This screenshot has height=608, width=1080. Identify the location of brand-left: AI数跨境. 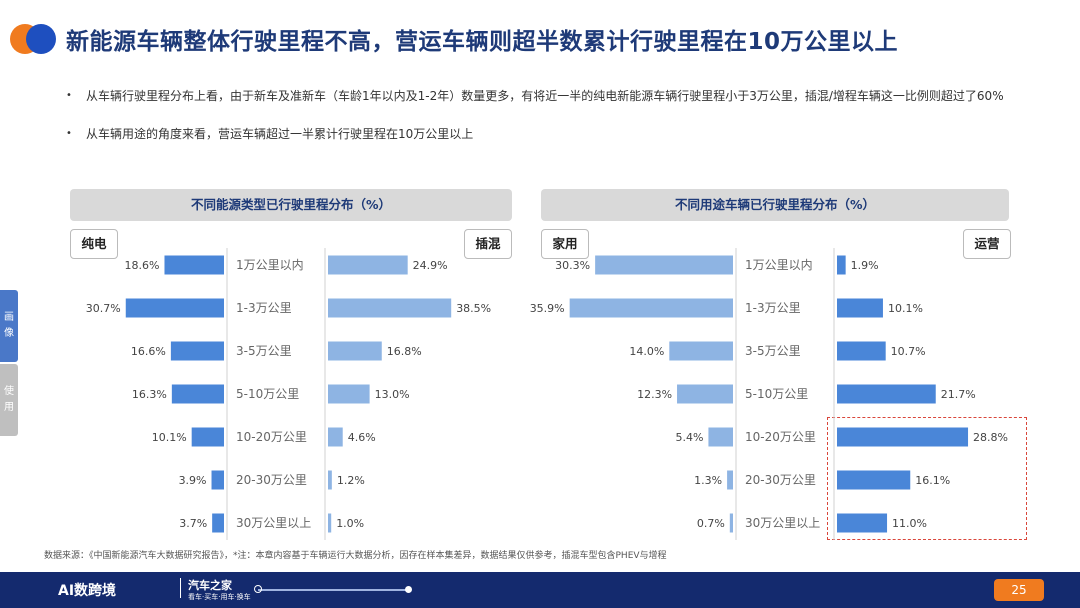
(87, 591).